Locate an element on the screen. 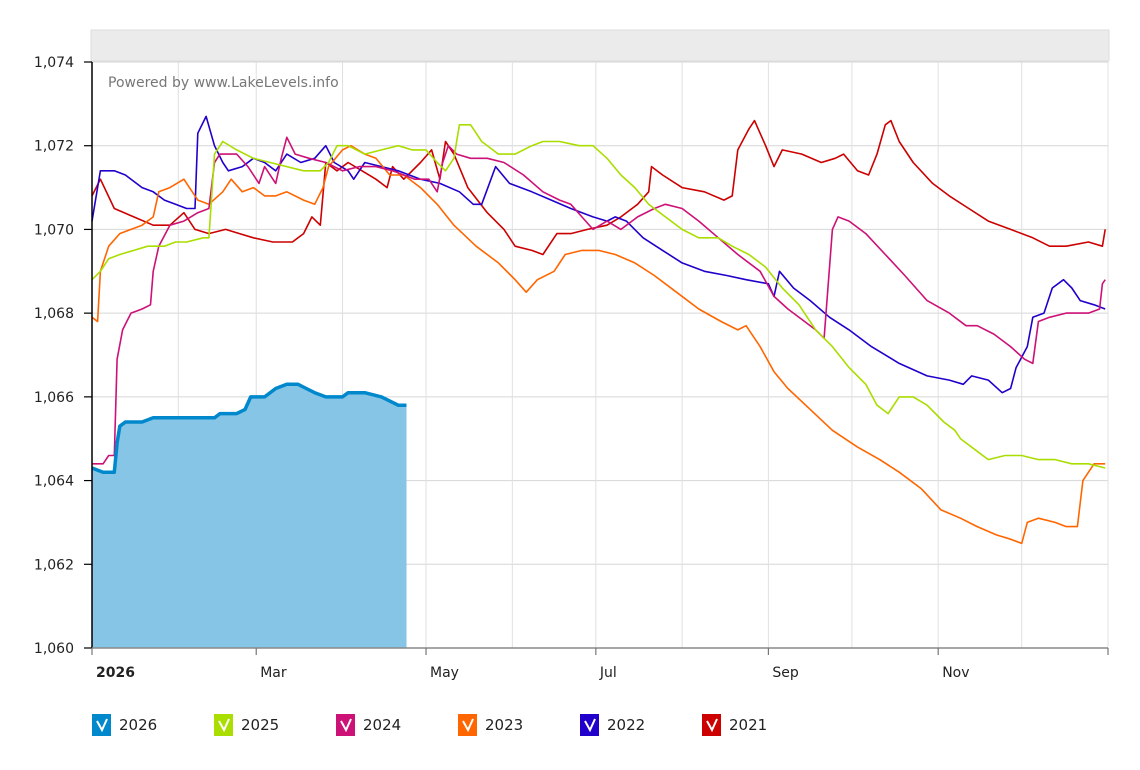 The image size is (1140, 770). legend-label: 2026 is located at coordinates (138, 725).